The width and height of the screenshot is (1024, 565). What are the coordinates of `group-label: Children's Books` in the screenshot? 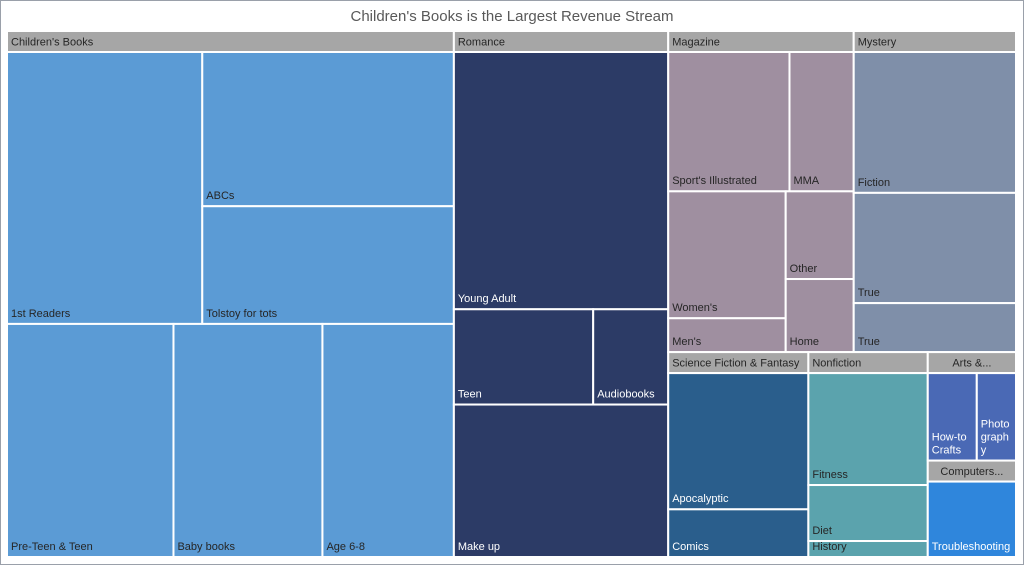 It's located at (52, 42).